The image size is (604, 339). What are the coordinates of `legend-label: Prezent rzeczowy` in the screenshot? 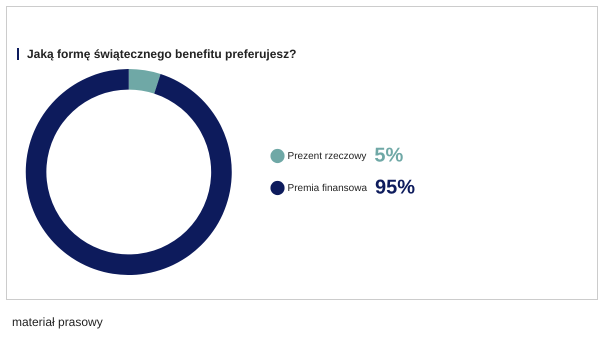 It's located at (327, 156).